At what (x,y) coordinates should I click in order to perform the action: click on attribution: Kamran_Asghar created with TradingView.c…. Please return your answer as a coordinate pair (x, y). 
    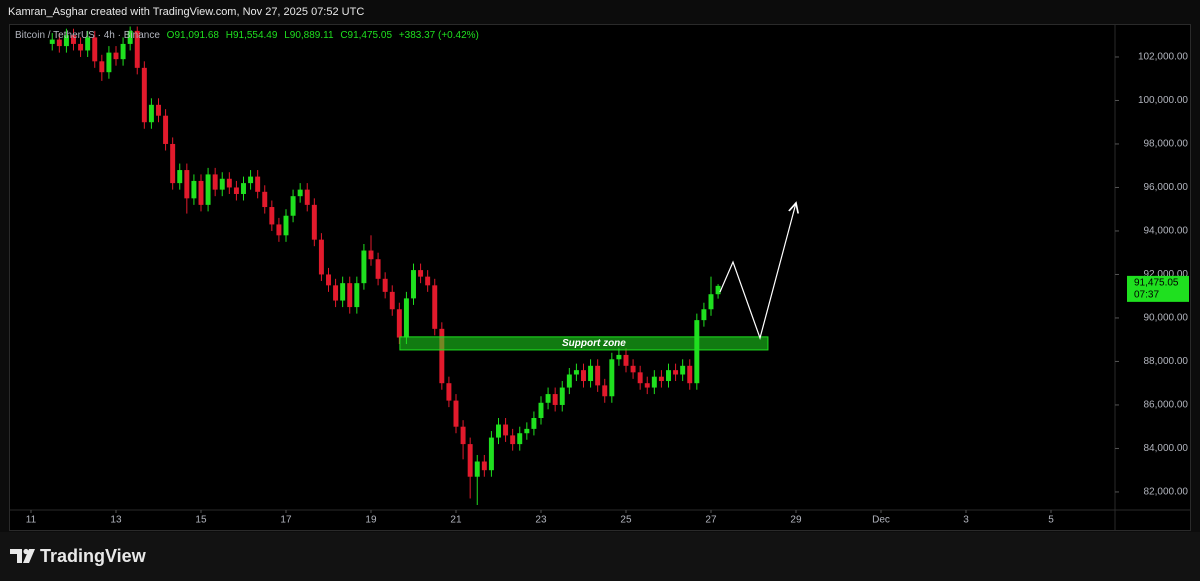
    Looking at the image, I should click on (186, 12).